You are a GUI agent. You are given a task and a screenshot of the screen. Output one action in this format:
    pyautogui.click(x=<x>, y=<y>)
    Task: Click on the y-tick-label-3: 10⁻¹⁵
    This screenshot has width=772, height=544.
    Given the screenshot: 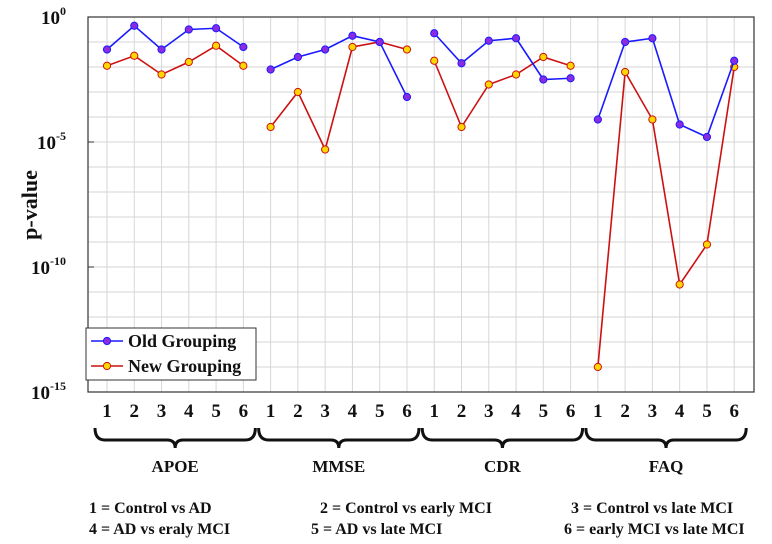 What is the action you would take?
    pyautogui.click(x=48, y=391)
    